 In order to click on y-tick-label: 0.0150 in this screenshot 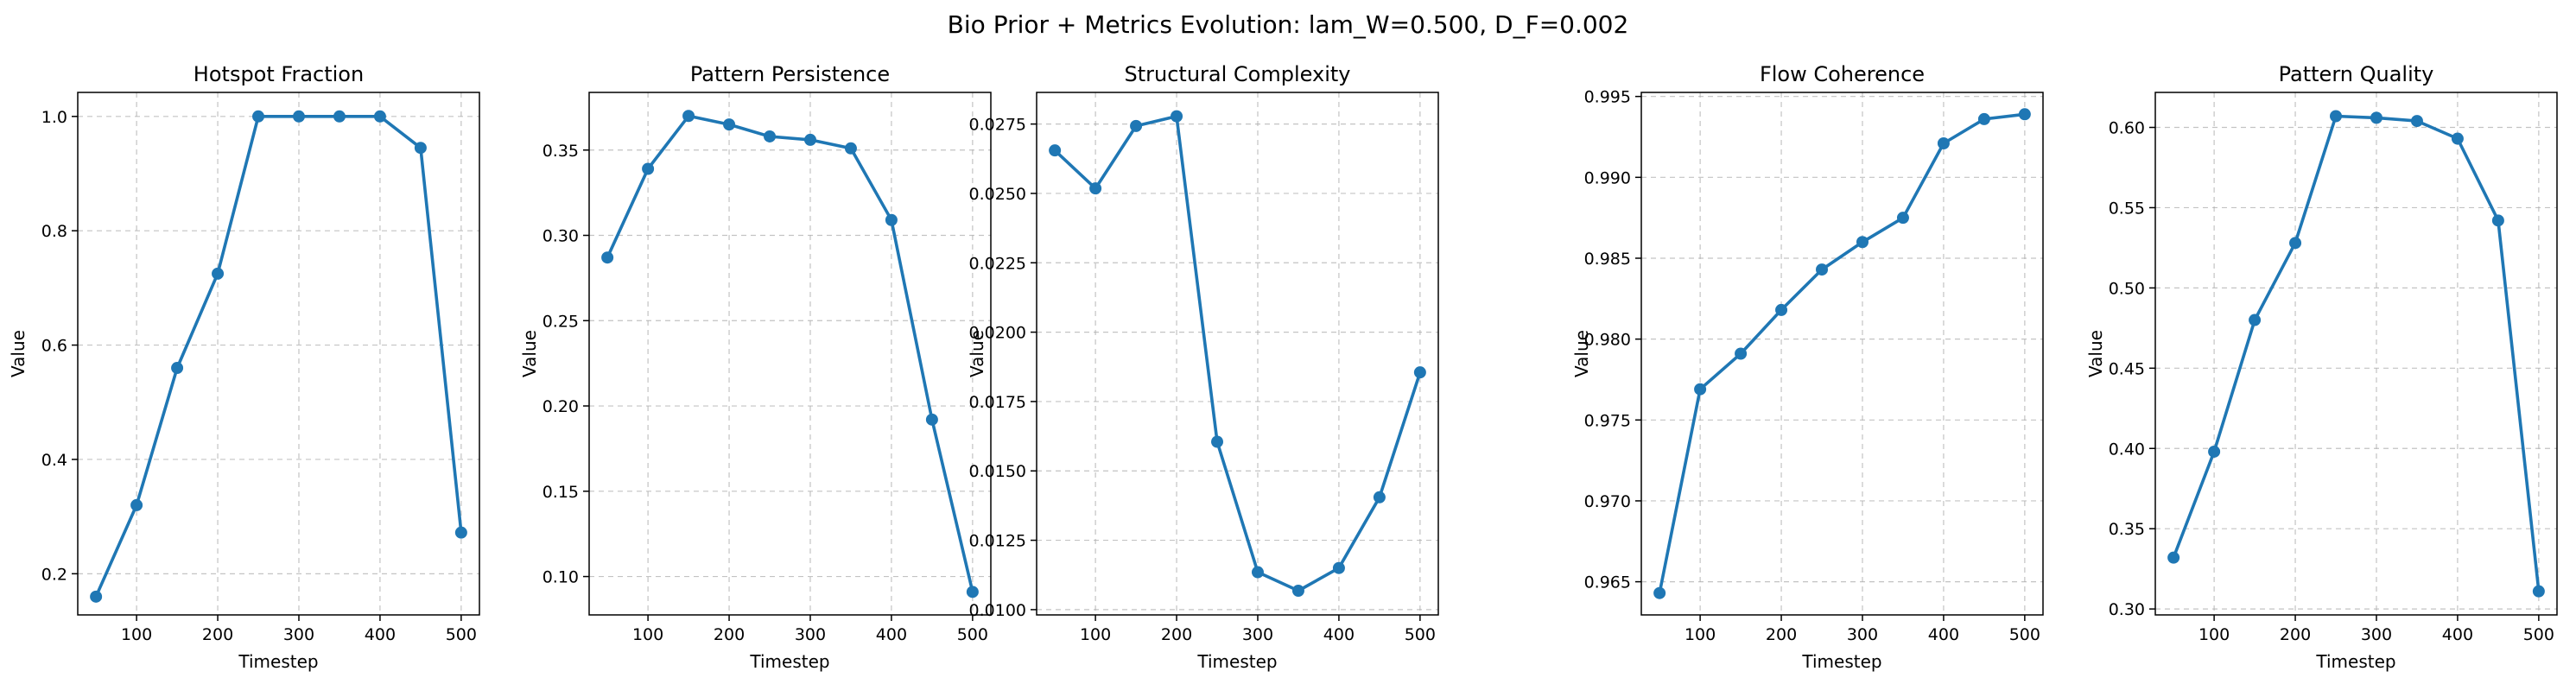, I will do `click(997, 471)`.